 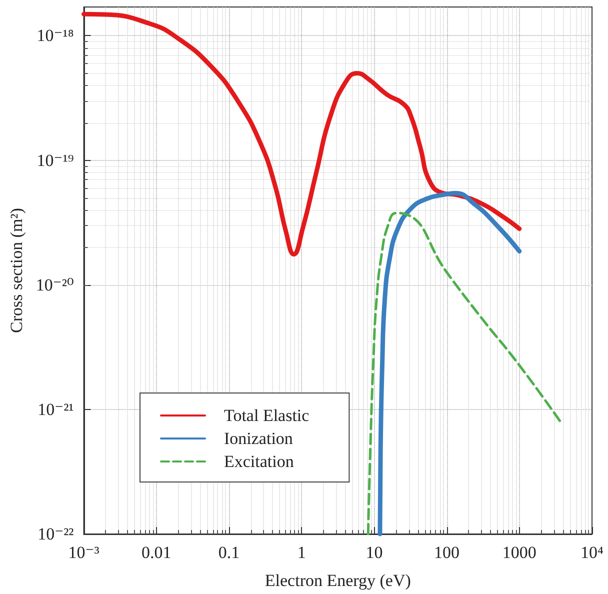 I want to click on x-tick-label: 10, so click(x=374, y=552).